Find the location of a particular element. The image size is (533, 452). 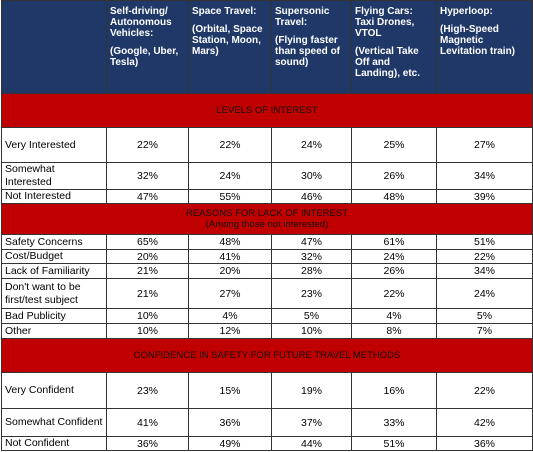

cell-value: 23% is located at coordinates (147, 390).